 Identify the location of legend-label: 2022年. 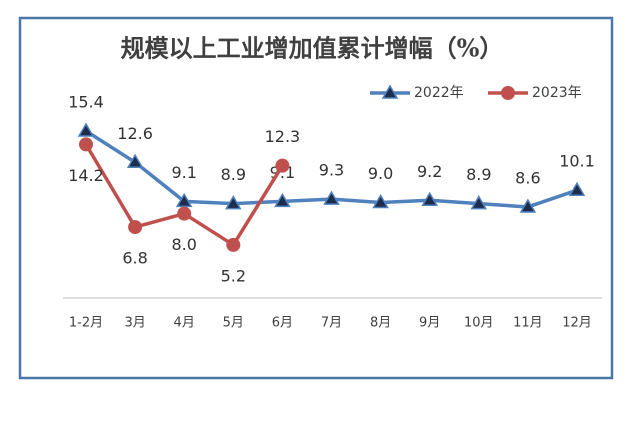
(439, 93).